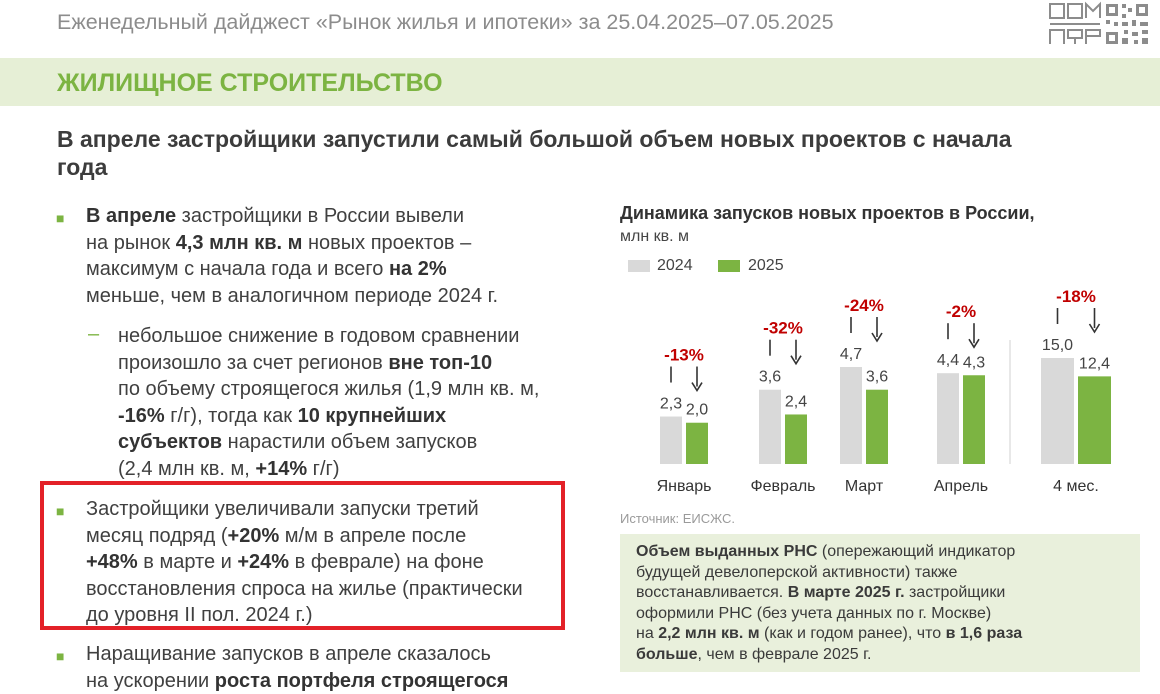 The height and width of the screenshot is (694, 1160). I want to click on data-label-2025: 2,0, so click(697, 410).